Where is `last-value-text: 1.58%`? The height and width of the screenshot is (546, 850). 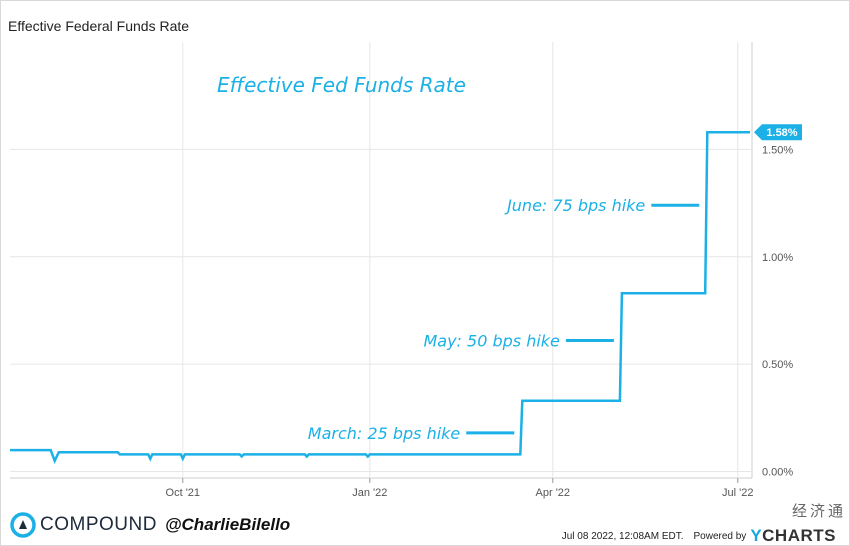 last-value-text: 1.58% is located at coordinates (781, 133).